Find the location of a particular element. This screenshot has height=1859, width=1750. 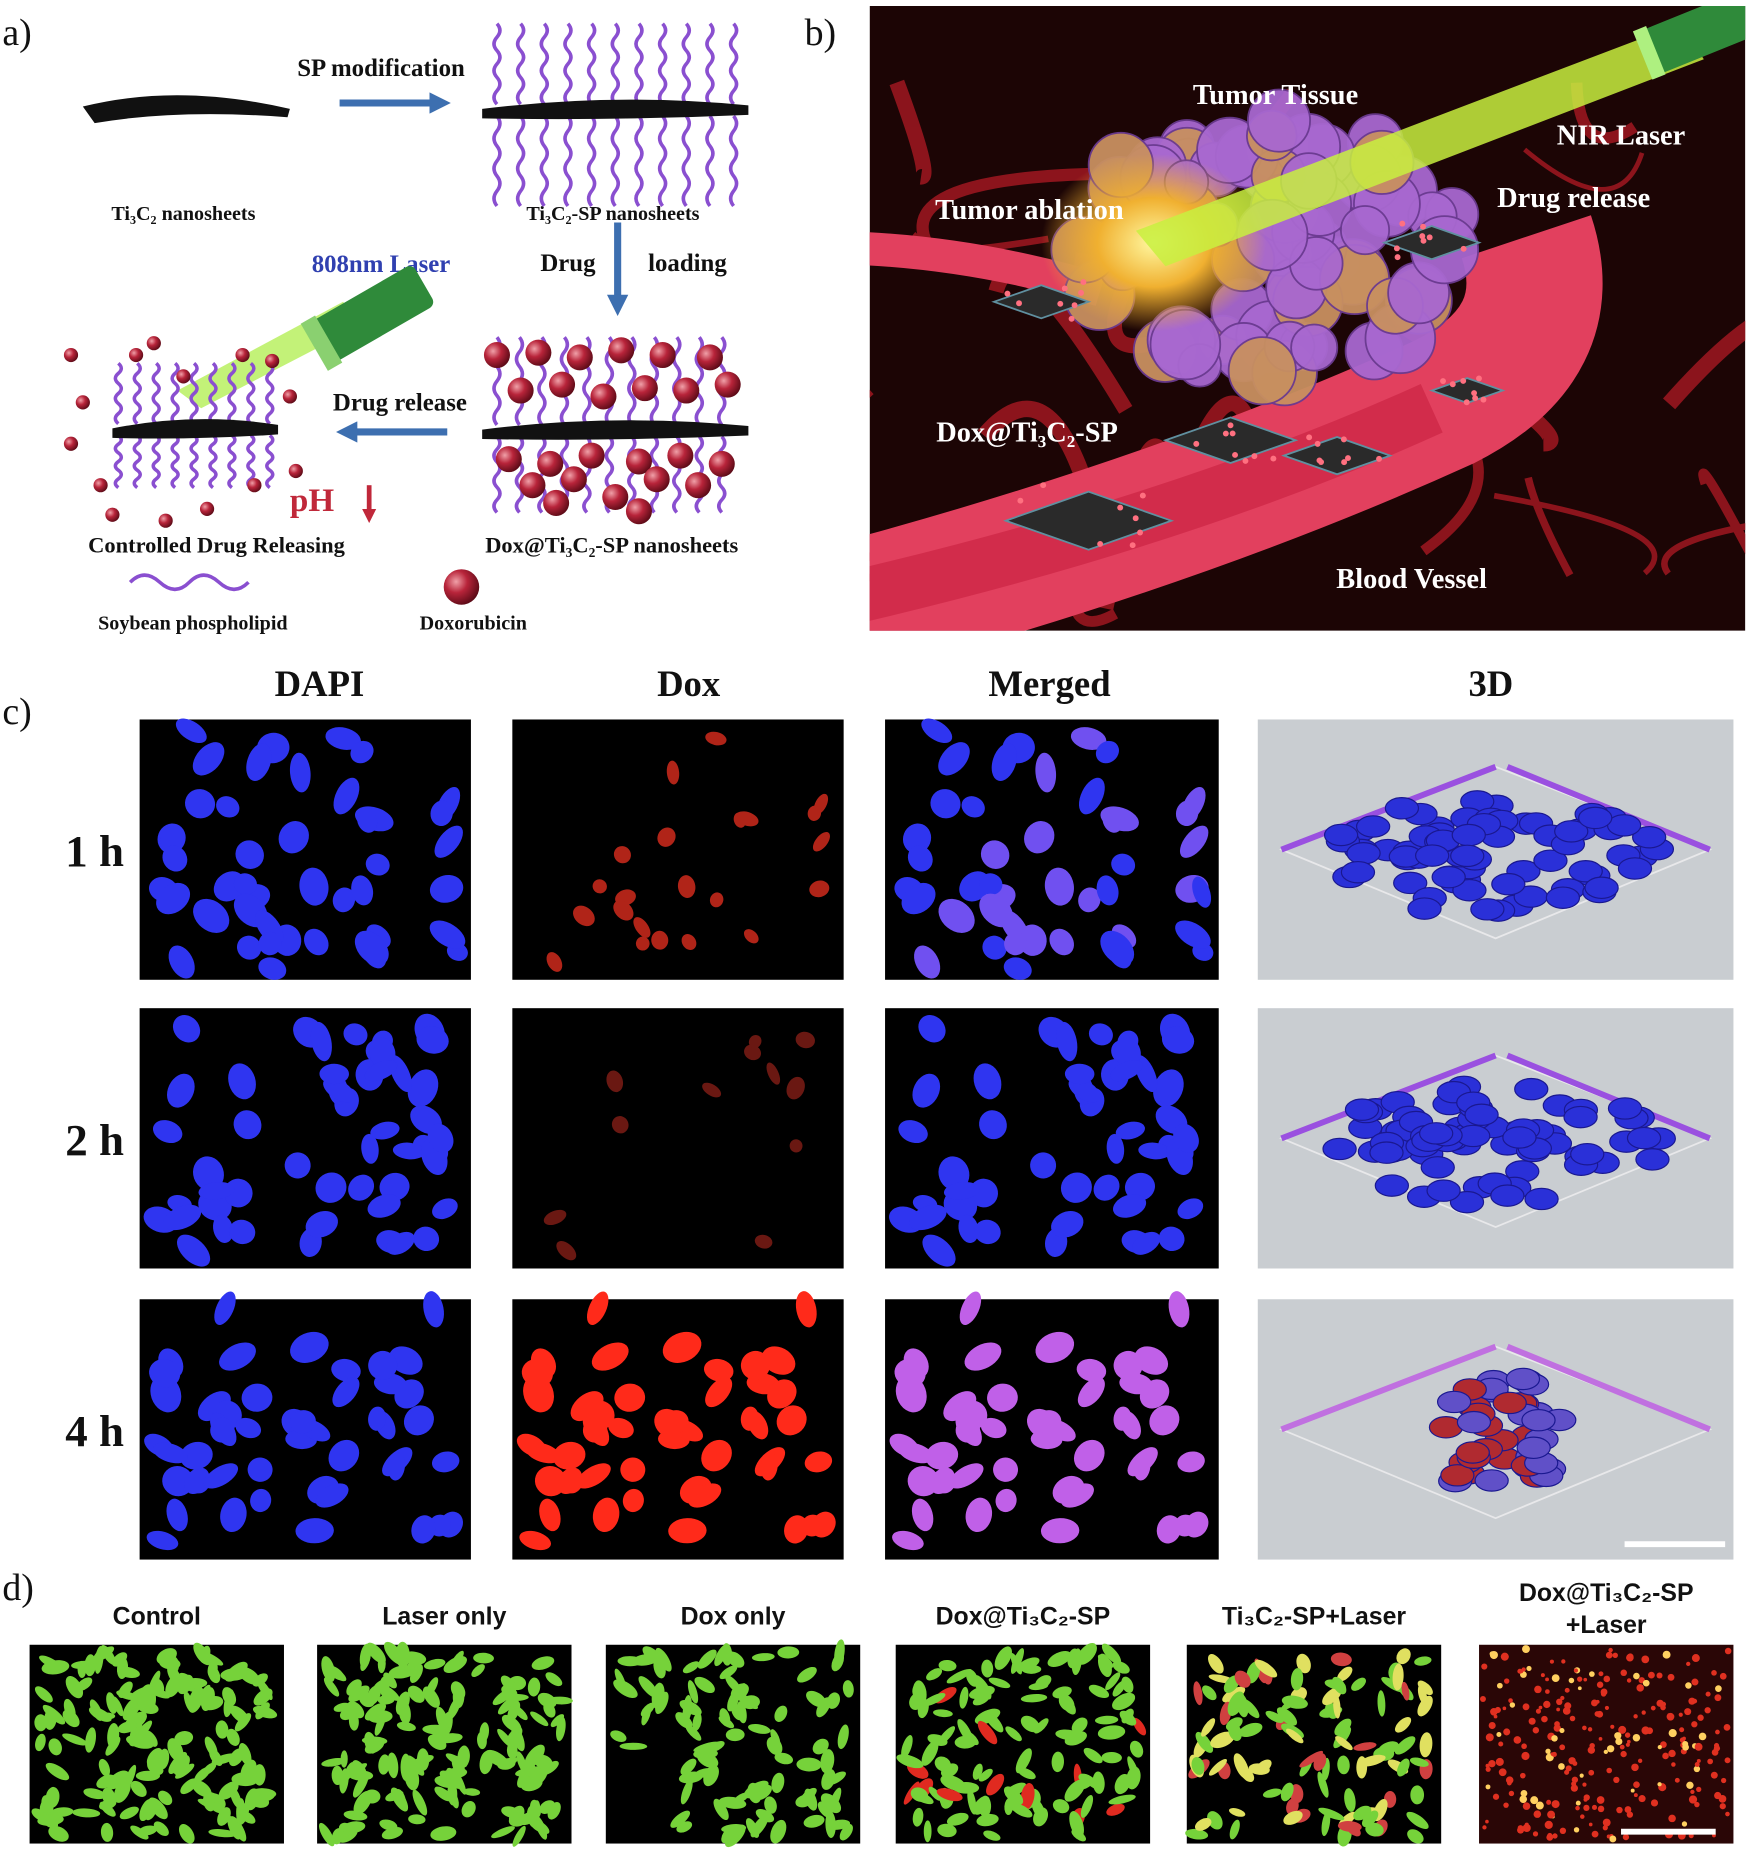

nanosheets is located at coordinates (1248, 385).